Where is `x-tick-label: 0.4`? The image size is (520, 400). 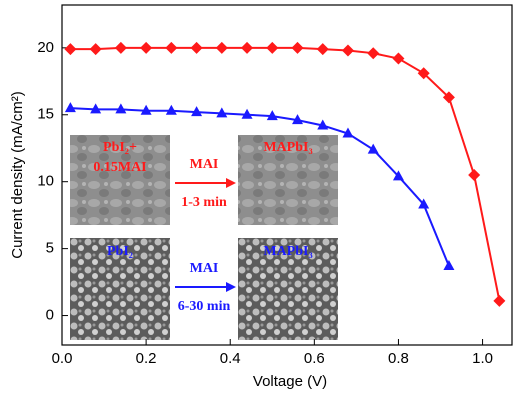
x-tick-label: 0.4 is located at coordinates (230, 358).